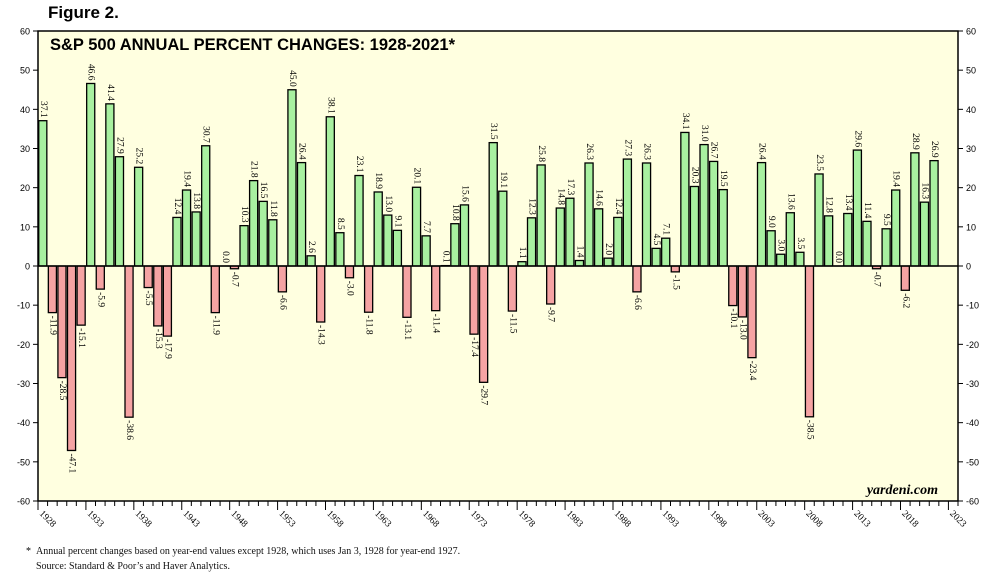 Image resolution: width=1002 pixels, height=578 pixels. I want to click on x-tick-label: 2008, so click(814, 519).